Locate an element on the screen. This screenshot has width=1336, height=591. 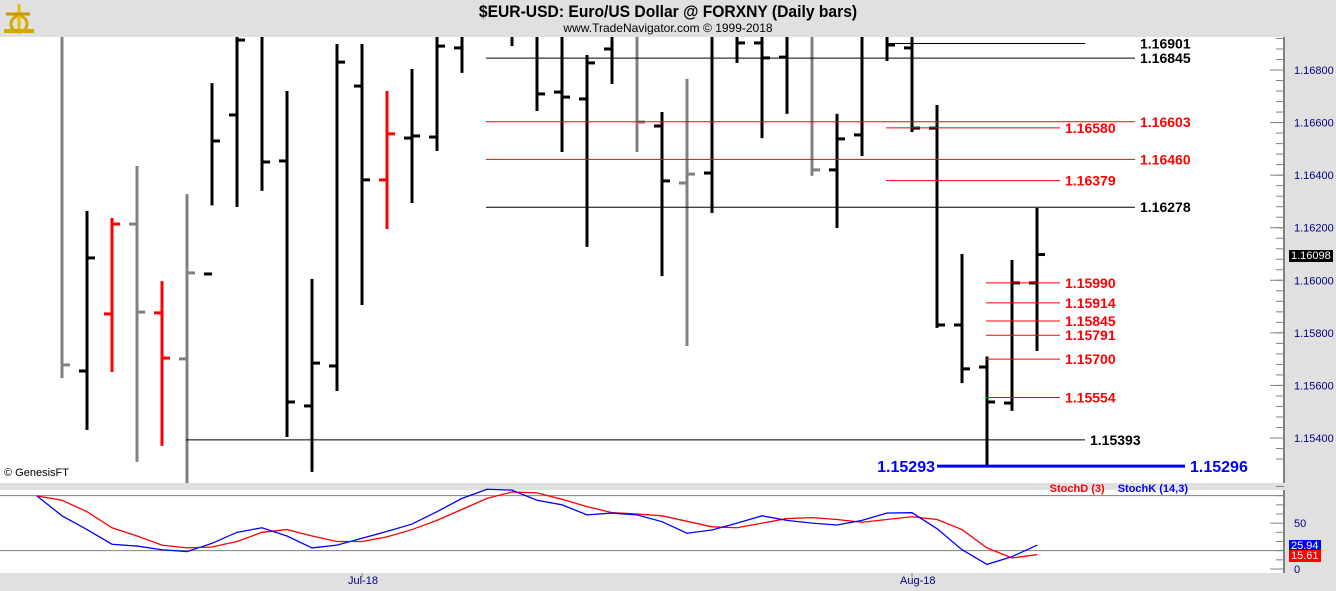
sextant-icon is located at coordinates (19, 20).